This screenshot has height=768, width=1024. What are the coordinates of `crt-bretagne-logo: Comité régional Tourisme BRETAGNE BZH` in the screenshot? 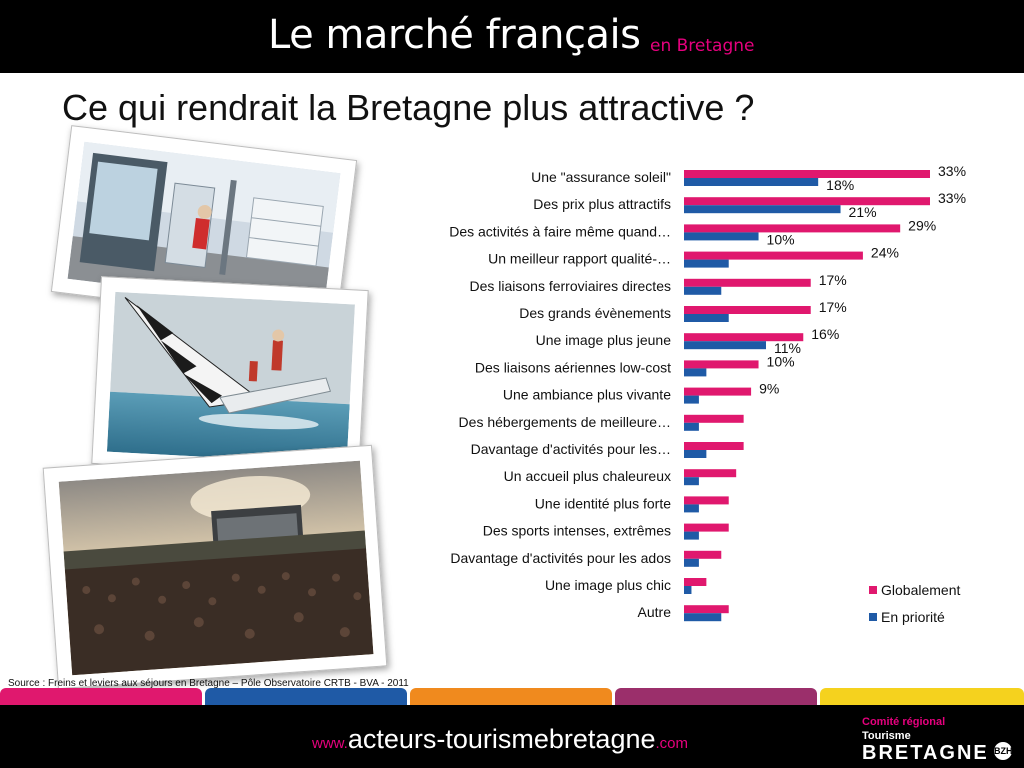 It's located at (937, 741).